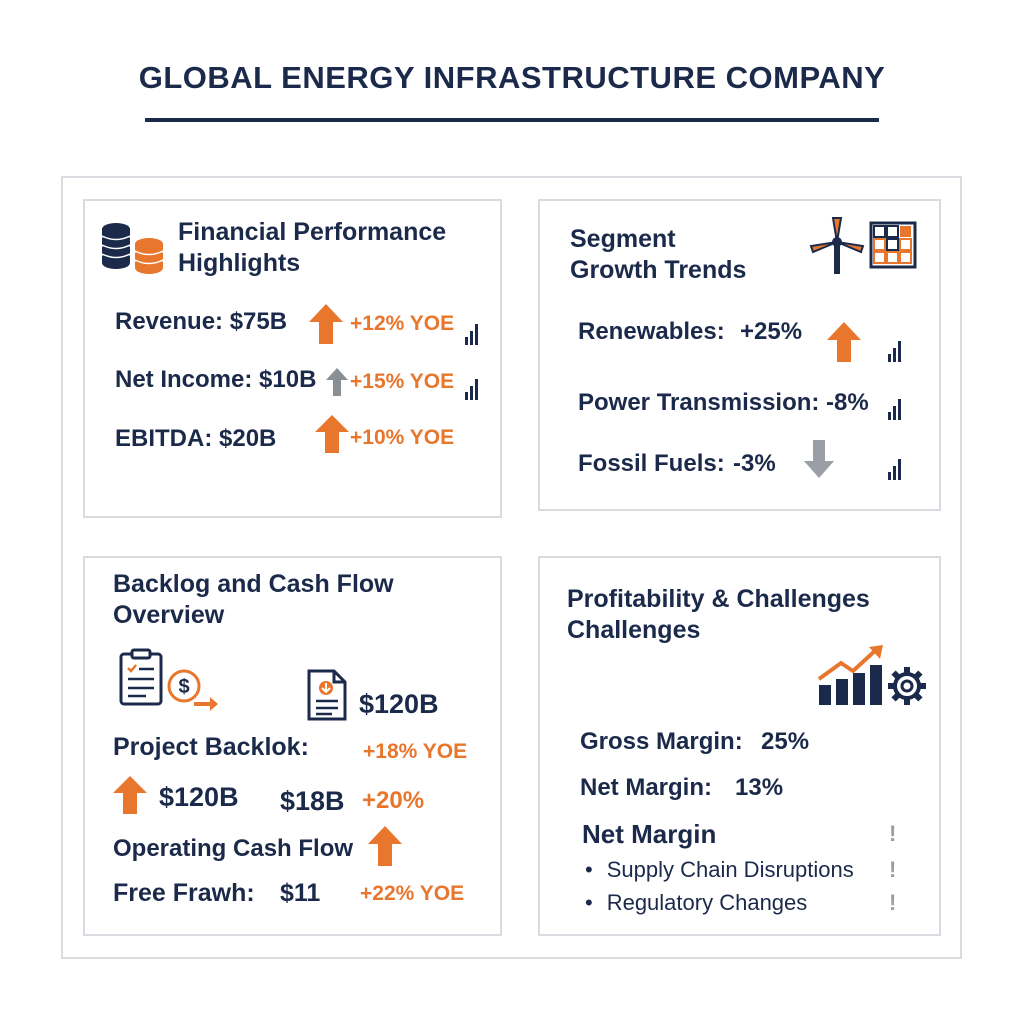 The height and width of the screenshot is (1024, 1024). Describe the element at coordinates (199, 797) in the screenshot. I see `backlog-value-a: $120B` at that location.